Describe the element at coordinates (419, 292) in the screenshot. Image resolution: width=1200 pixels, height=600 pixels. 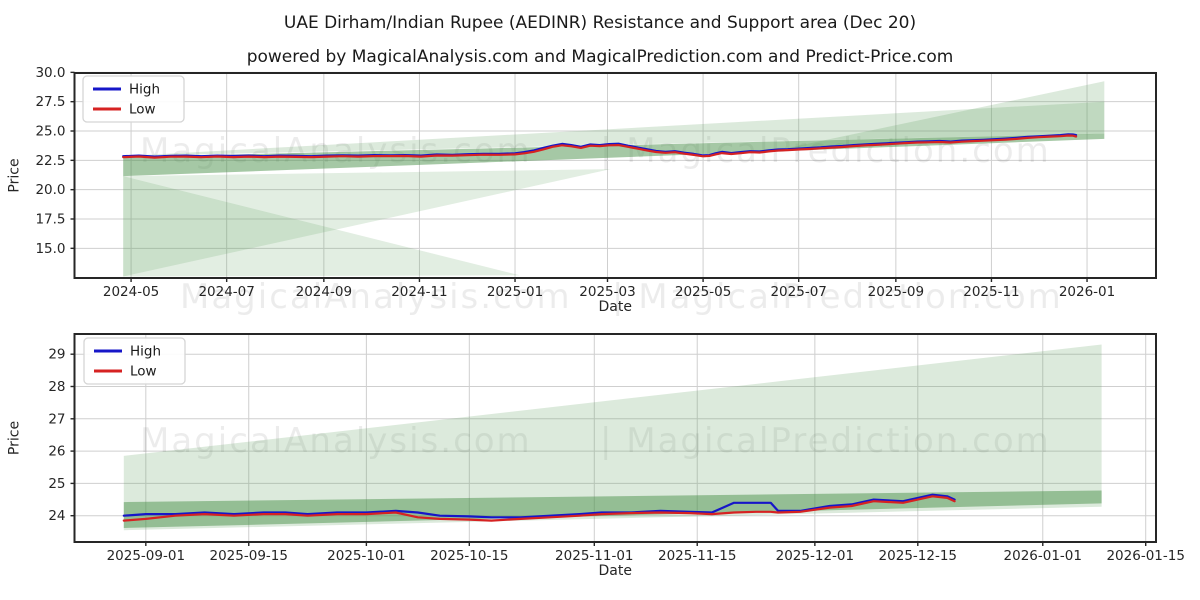
I see `x-tick-label: 2024-11` at that location.